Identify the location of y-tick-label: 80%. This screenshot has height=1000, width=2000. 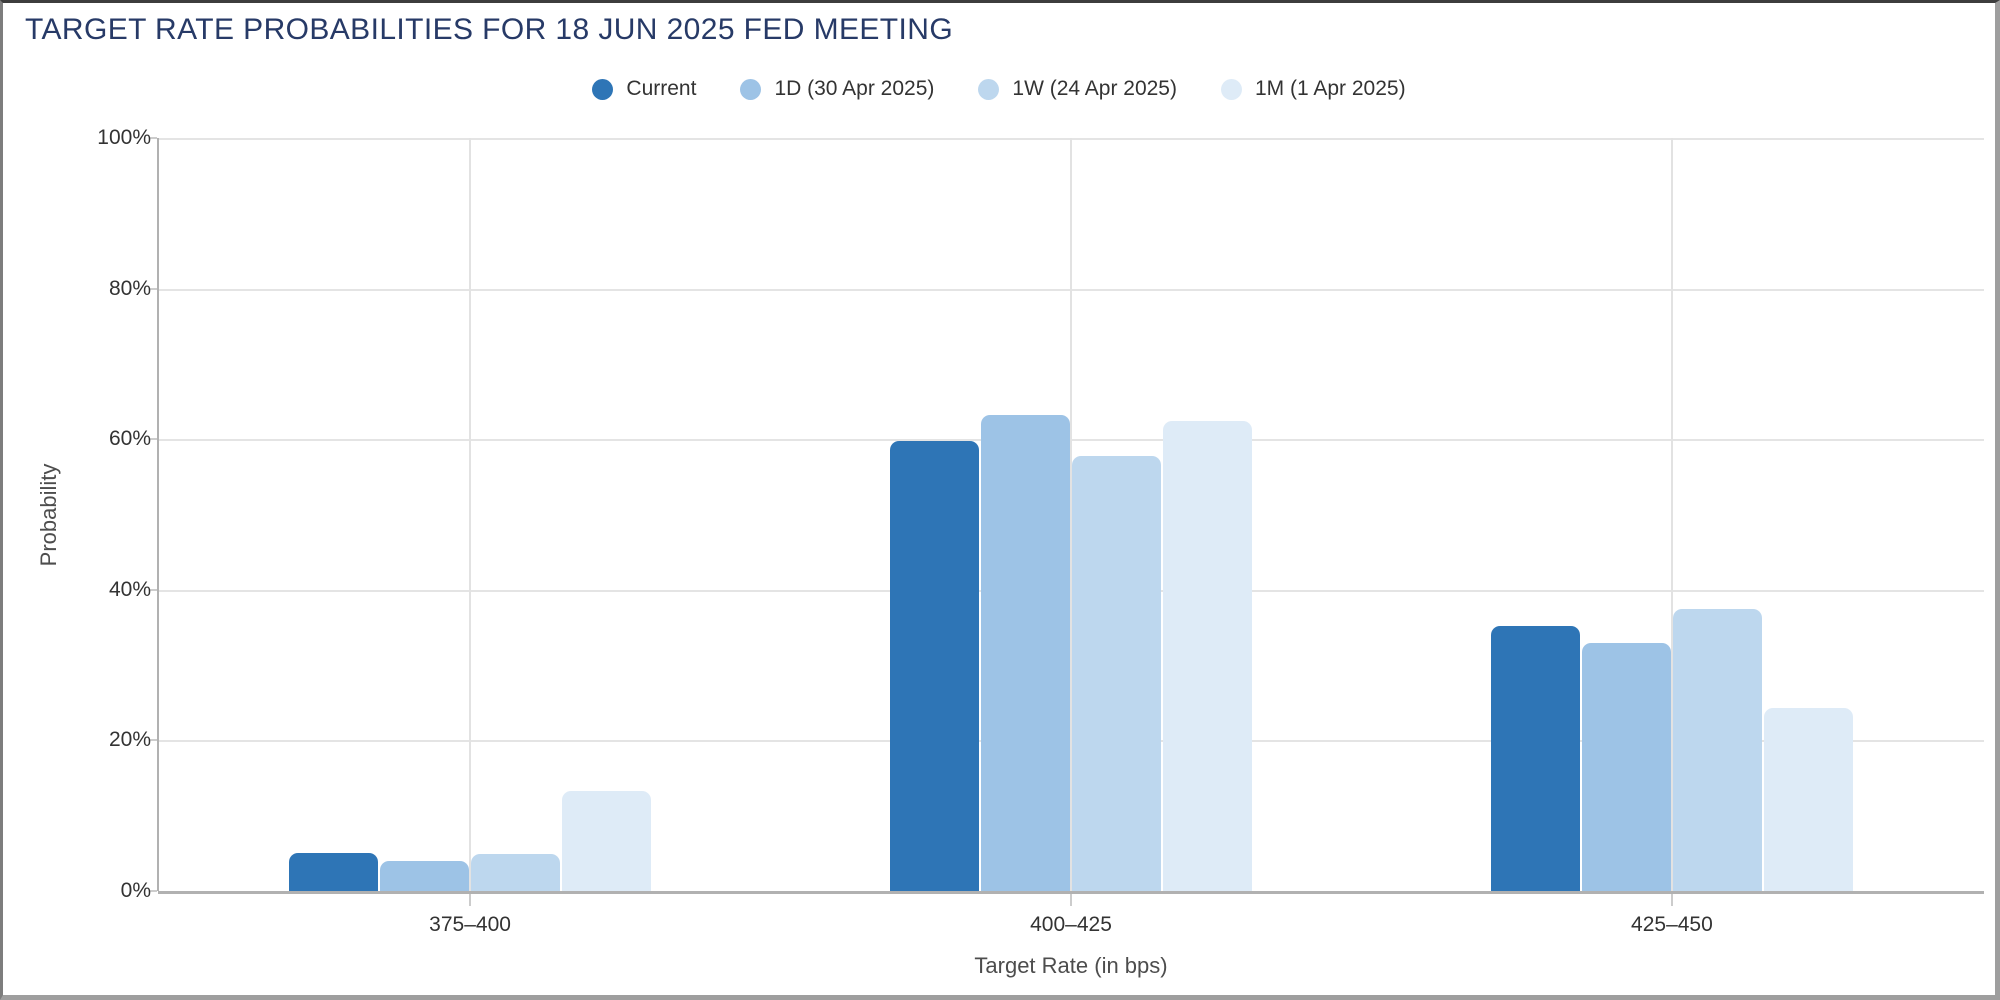
(129, 288).